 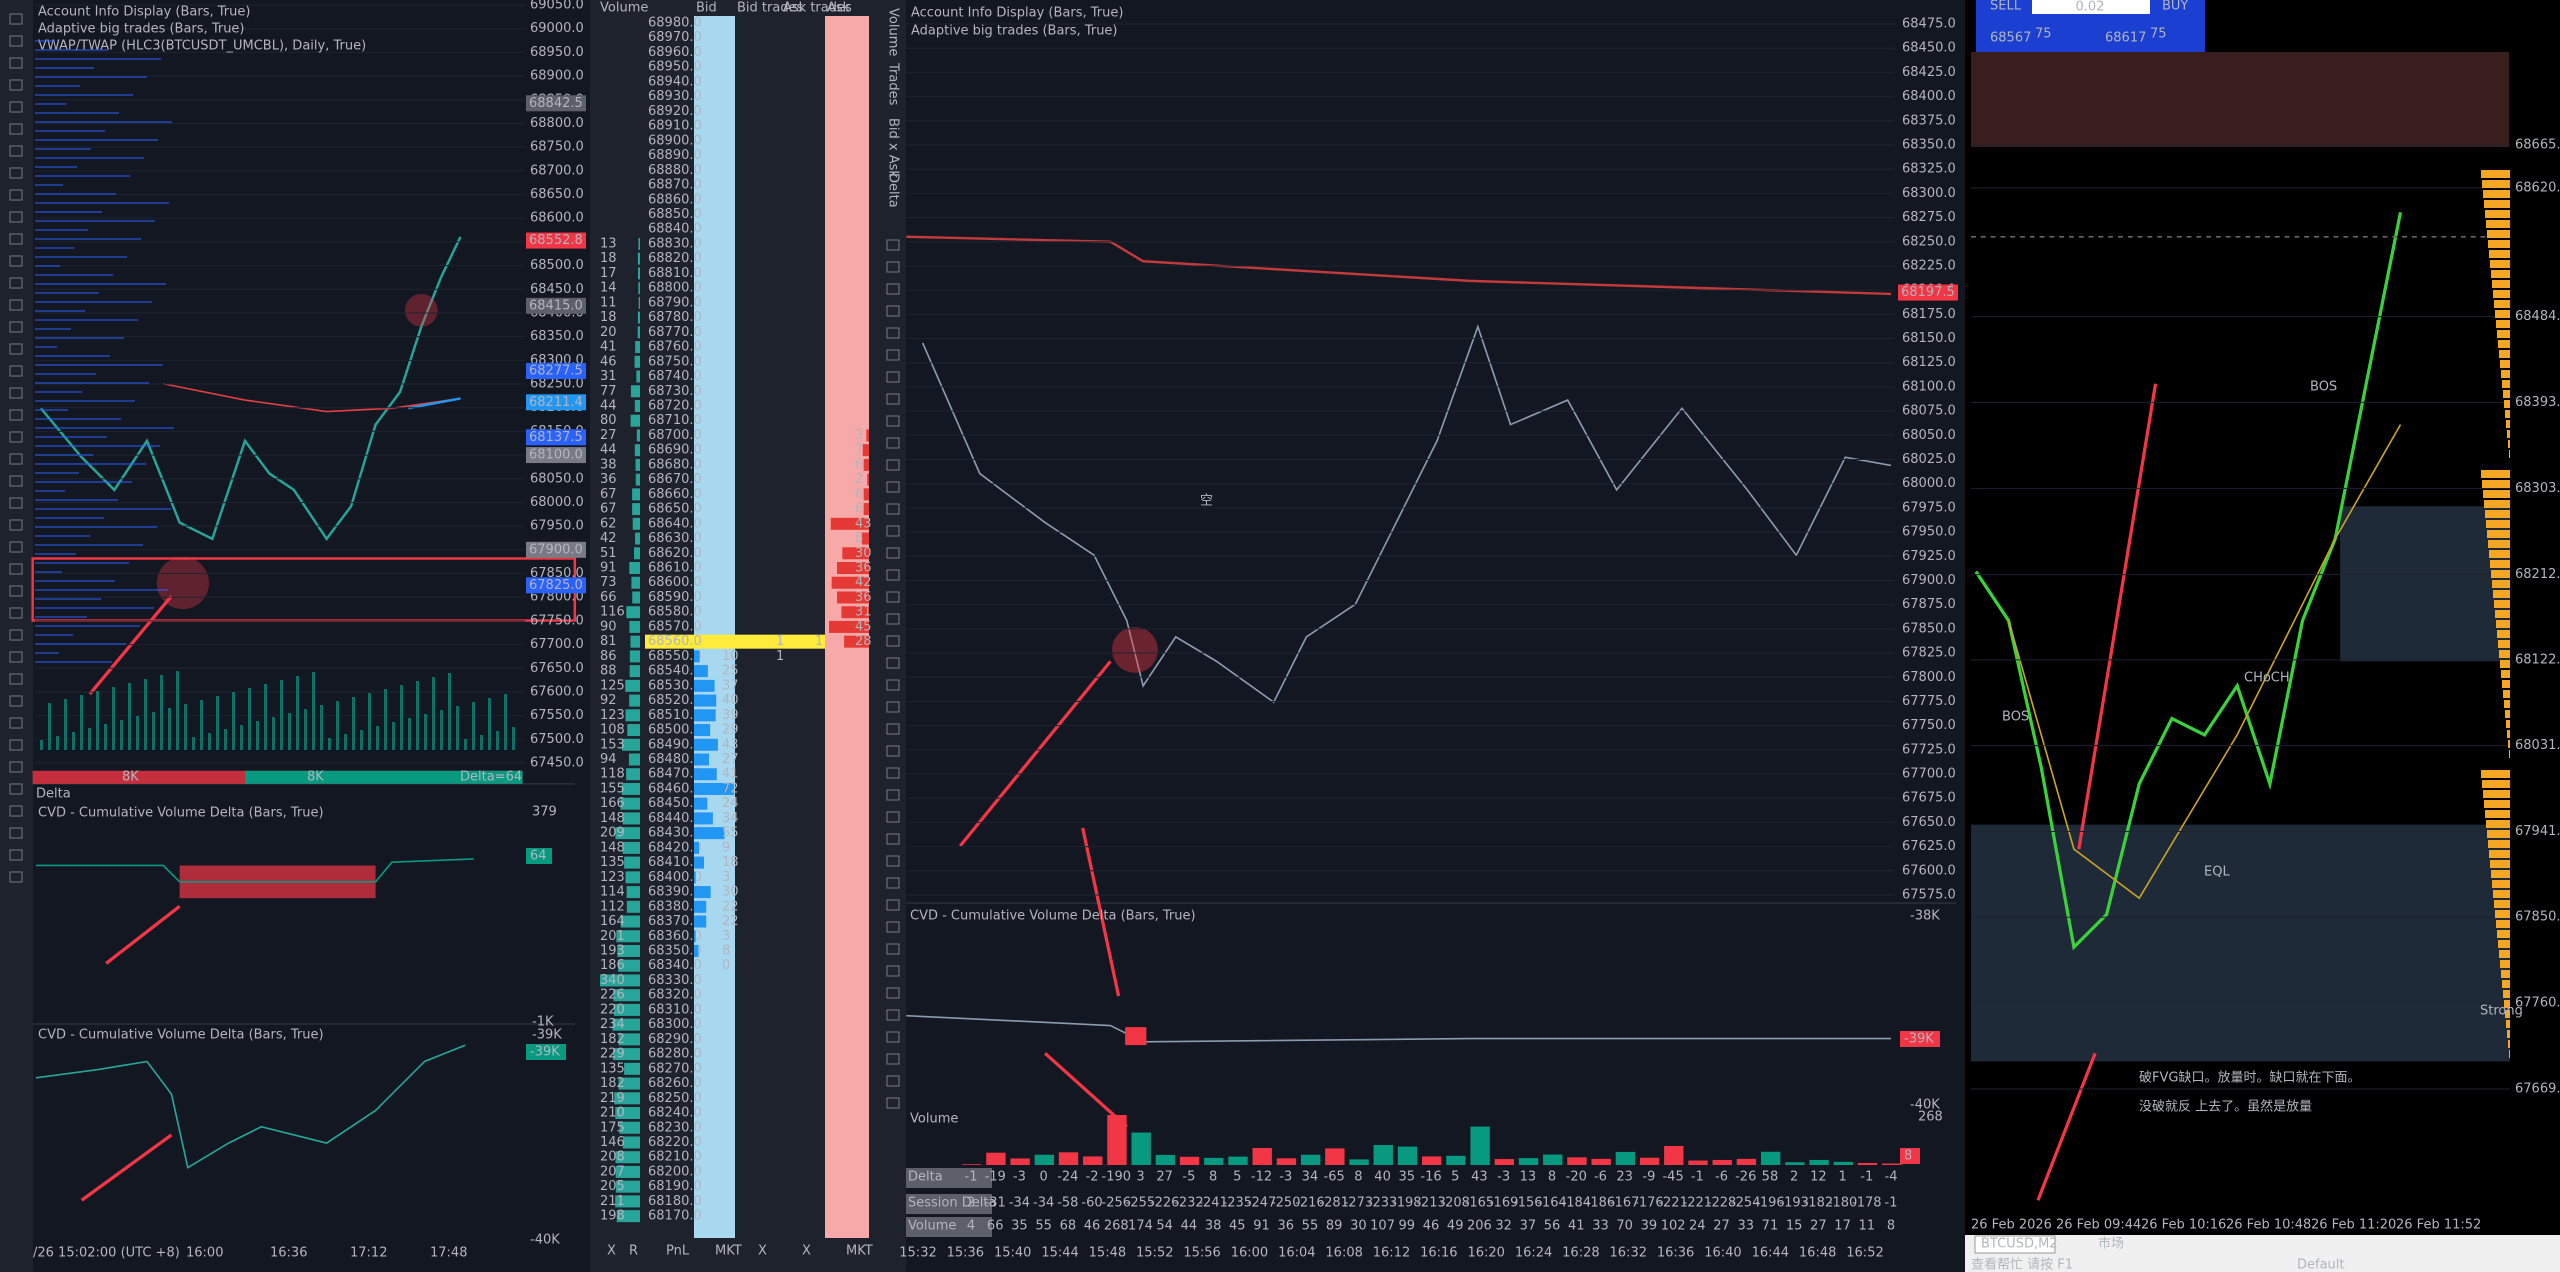 I want to click on price-label: 68552.8, so click(x=556, y=240).